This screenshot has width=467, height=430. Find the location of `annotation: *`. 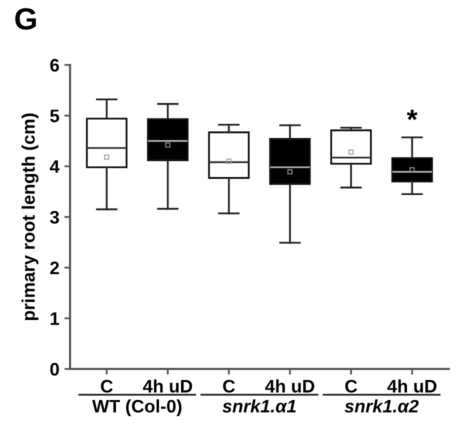

annotation: * is located at coordinates (412, 115).